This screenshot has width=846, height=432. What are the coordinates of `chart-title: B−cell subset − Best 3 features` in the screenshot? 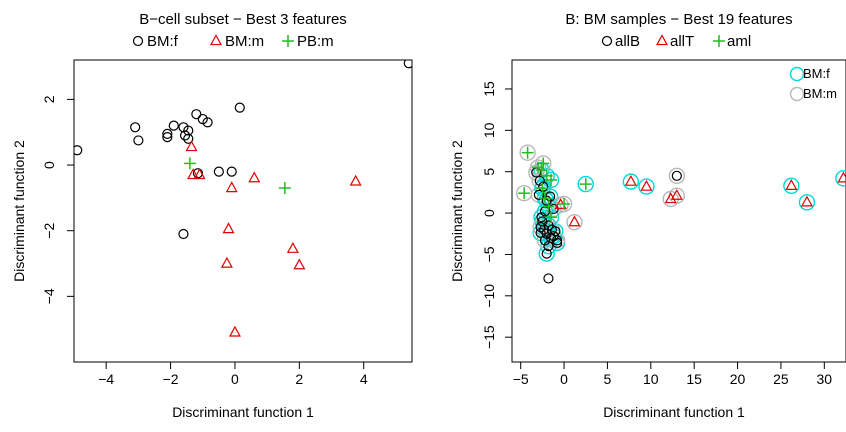 It's located at (243, 19).